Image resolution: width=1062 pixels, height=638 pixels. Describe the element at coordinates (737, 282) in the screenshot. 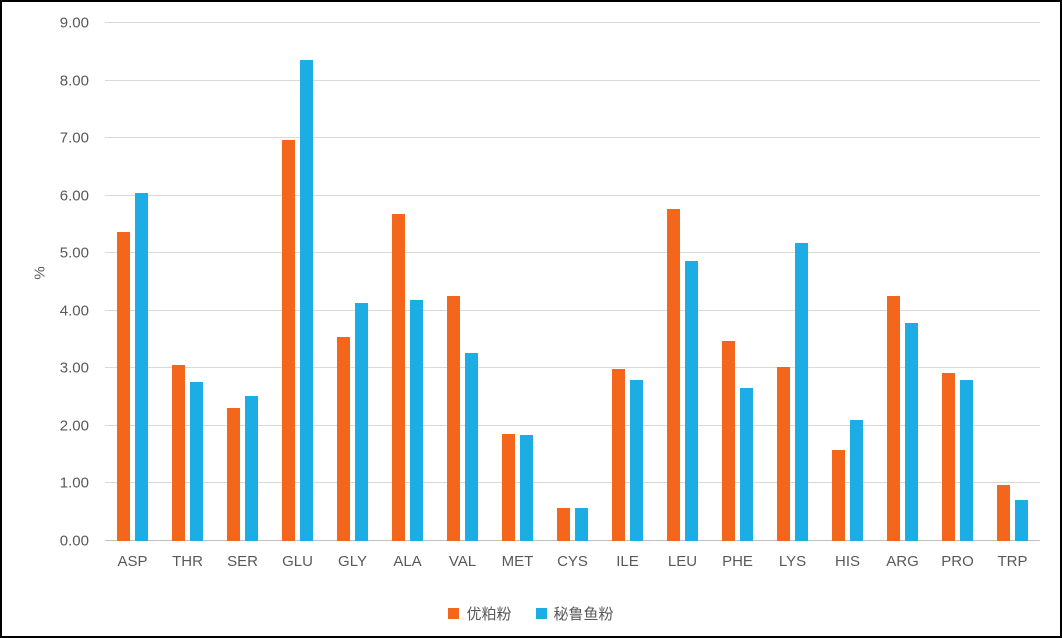

I see `bar-group-phe` at that location.